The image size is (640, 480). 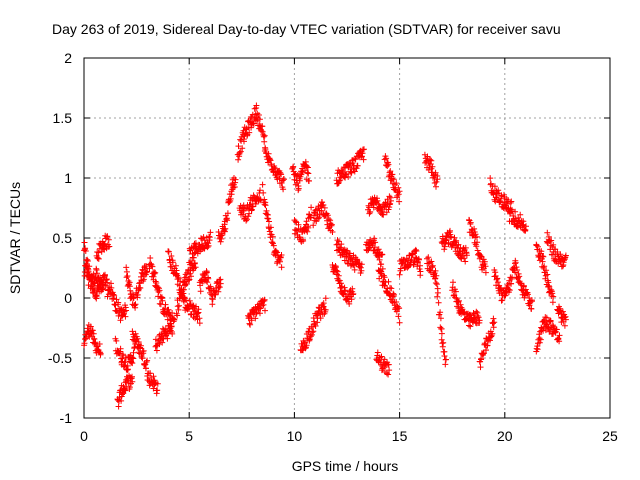 I want to click on y-axis-label: SDTVAR / TECUs, so click(x=15, y=238).